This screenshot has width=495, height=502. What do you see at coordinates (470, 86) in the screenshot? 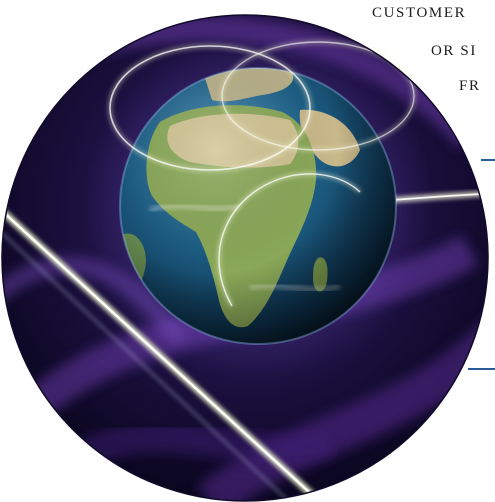
I see `caption-line-fr: FR` at bounding box center [470, 86].